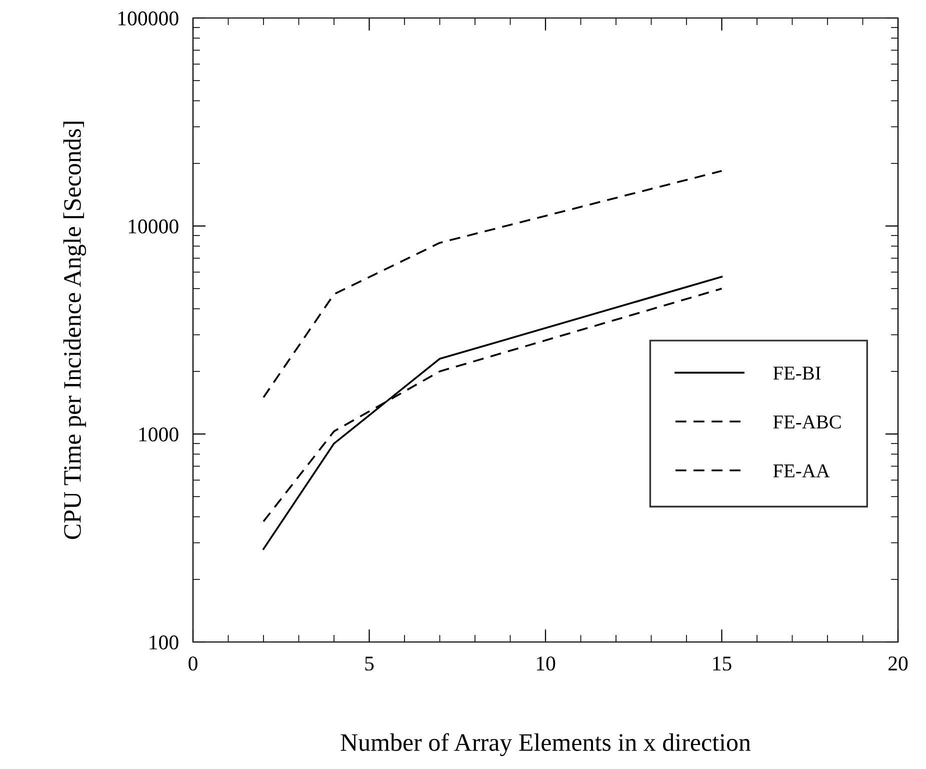 This screenshot has height=769, width=926. I want to click on legend-label: FE-ABC, so click(807, 422).